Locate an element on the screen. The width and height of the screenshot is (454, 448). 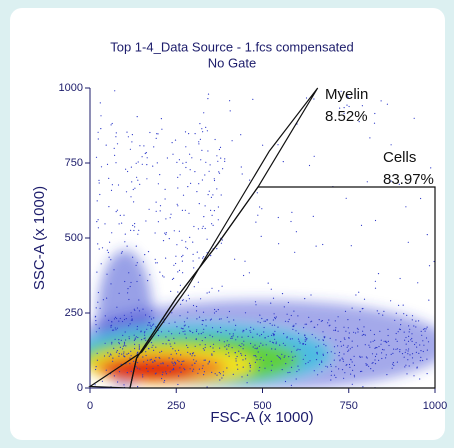
x-axis-label: FSC-A (x 1000) is located at coordinates (261, 417).